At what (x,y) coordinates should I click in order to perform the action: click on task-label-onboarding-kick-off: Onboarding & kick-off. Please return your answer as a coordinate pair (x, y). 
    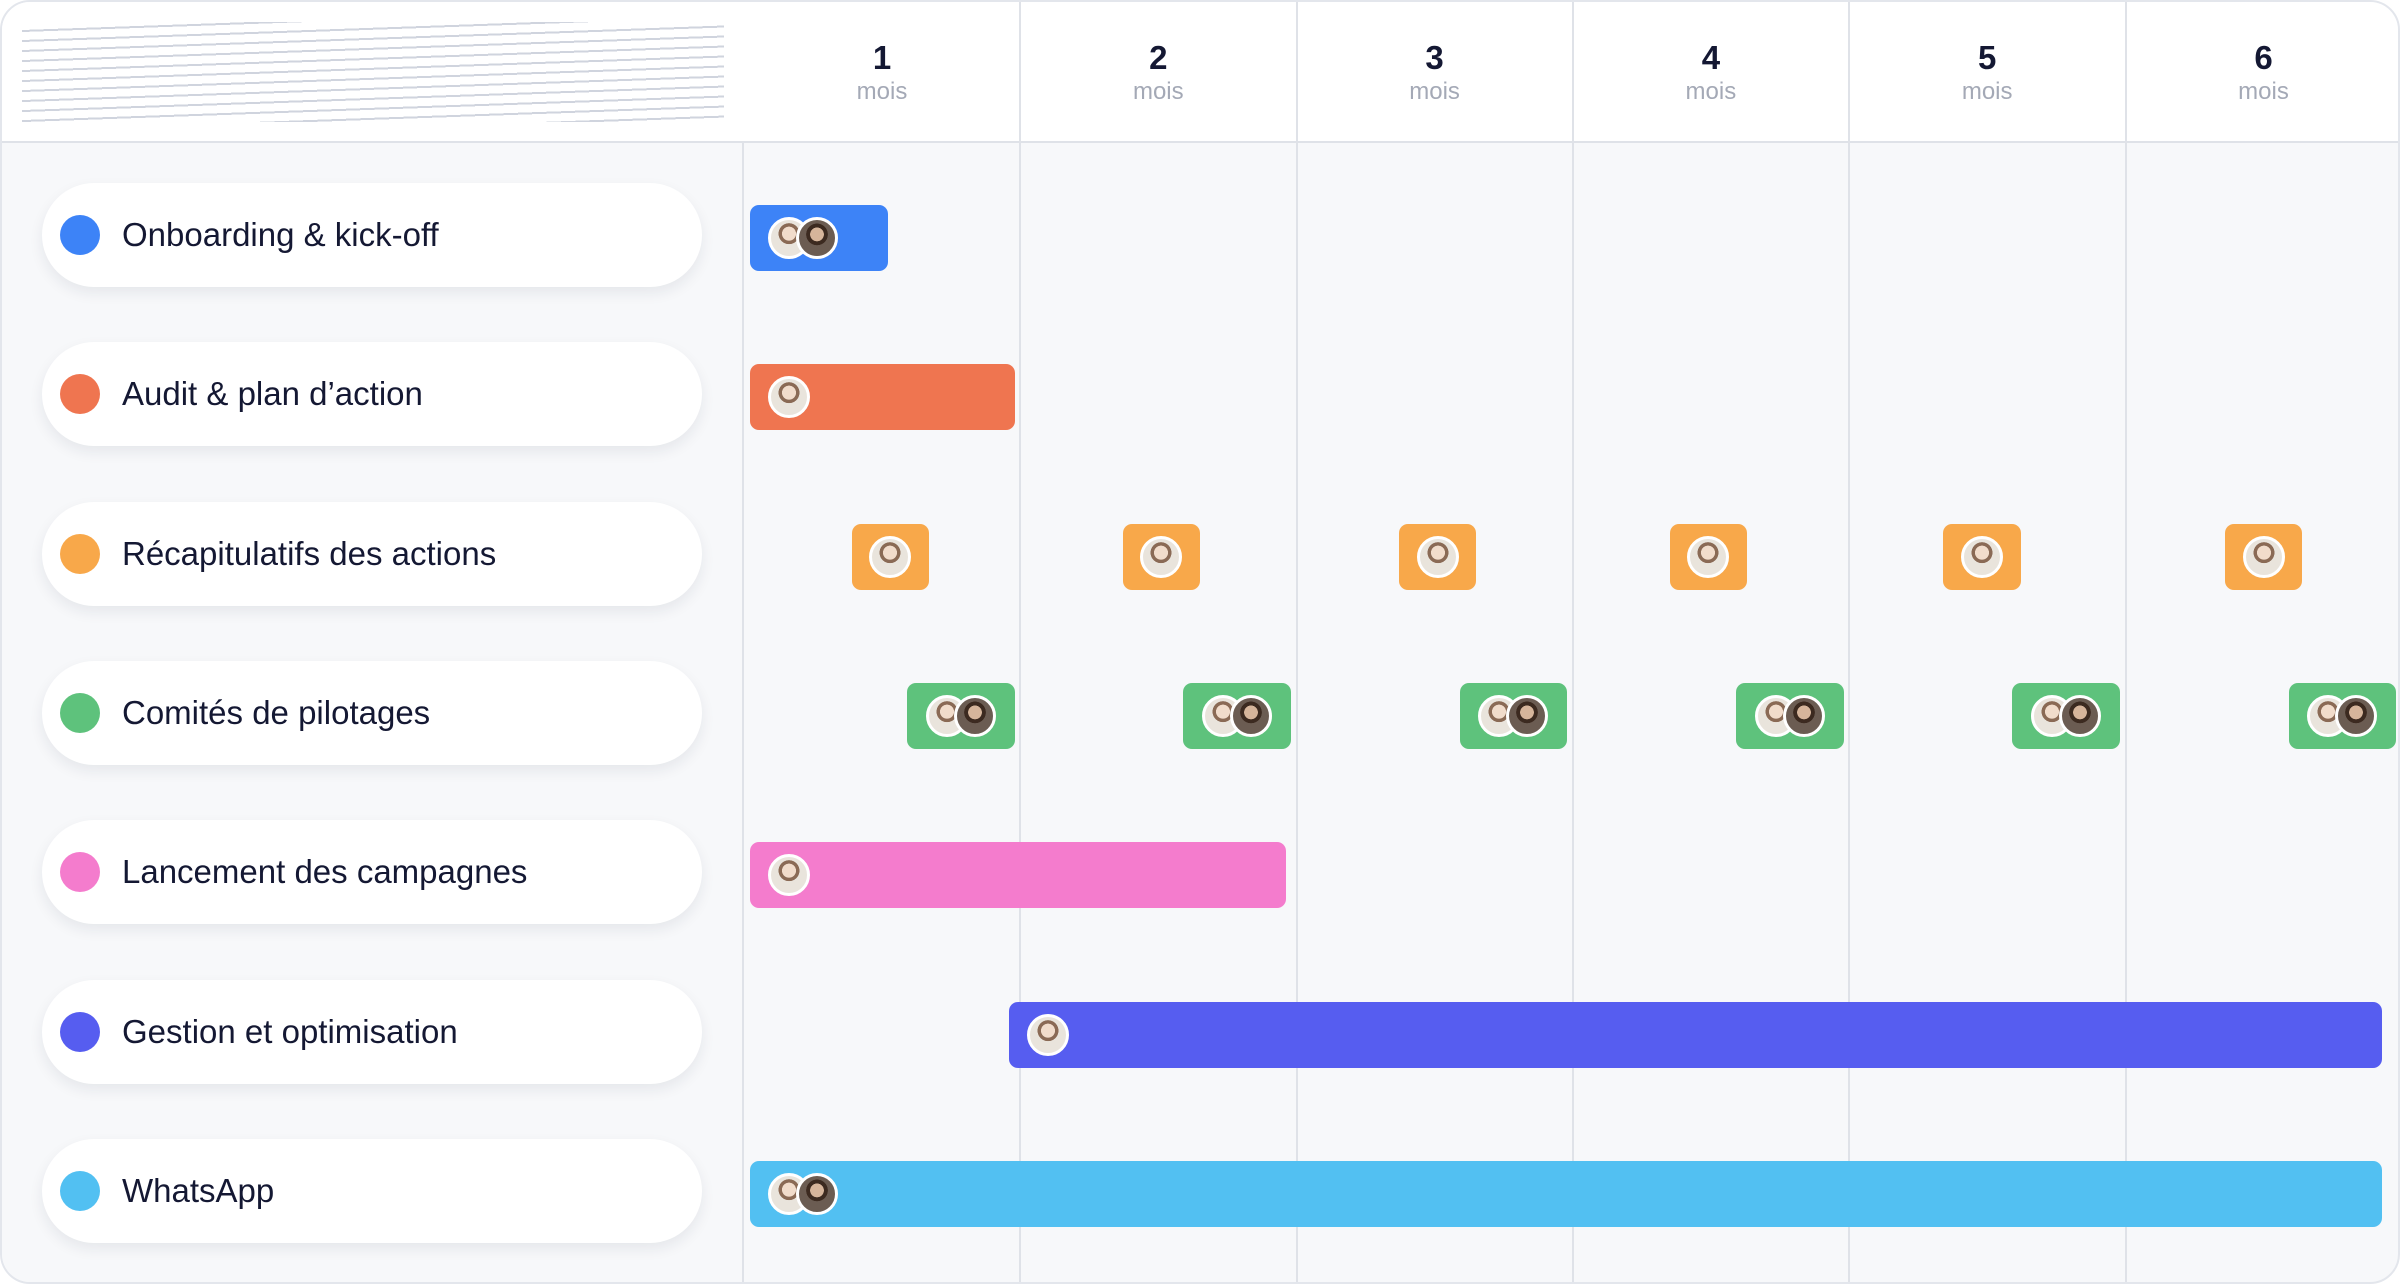
    Looking at the image, I should click on (372, 235).